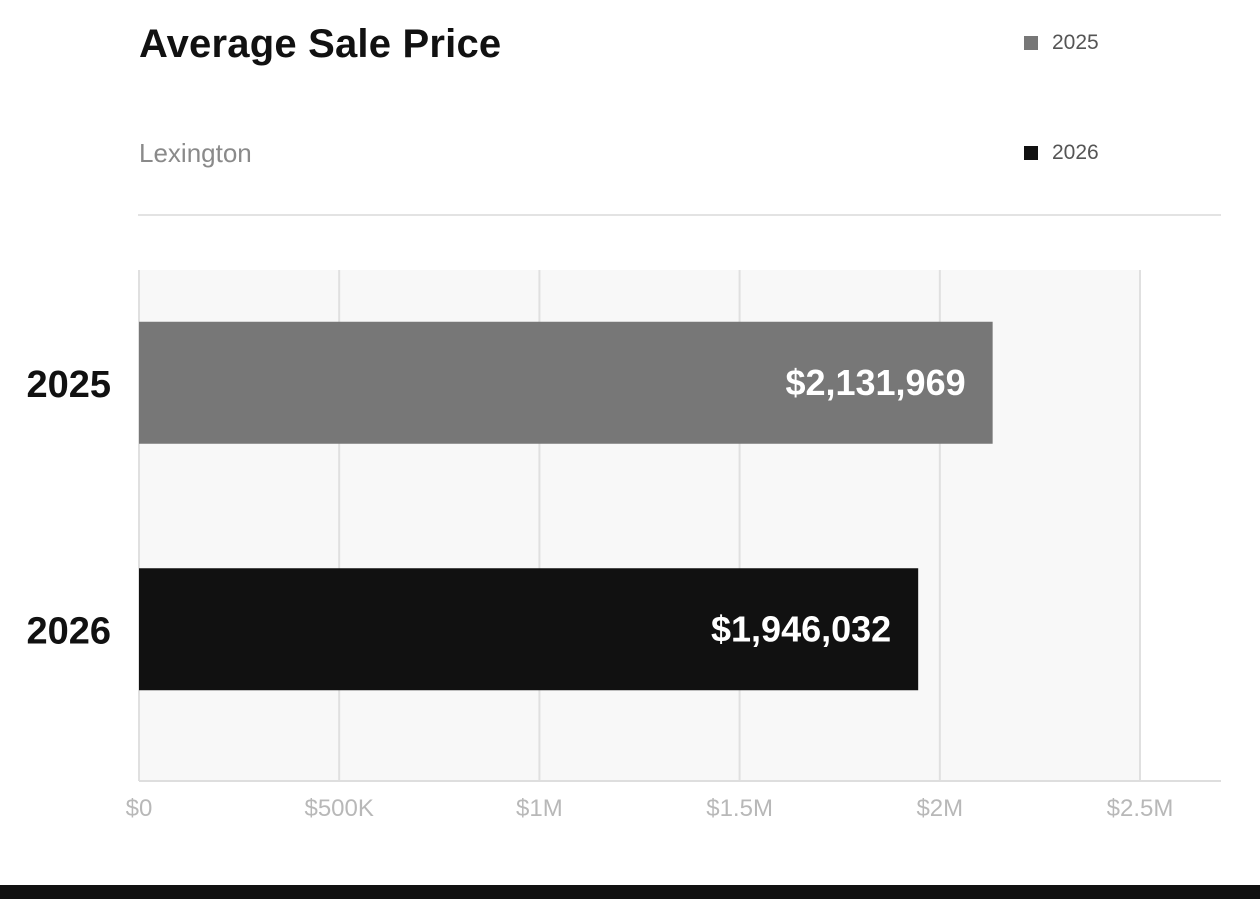 Image resolution: width=1260 pixels, height=899 pixels. Describe the element at coordinates (801, 628) in the screenshot. I see `bar-value-label: $1,946,032` at that location.